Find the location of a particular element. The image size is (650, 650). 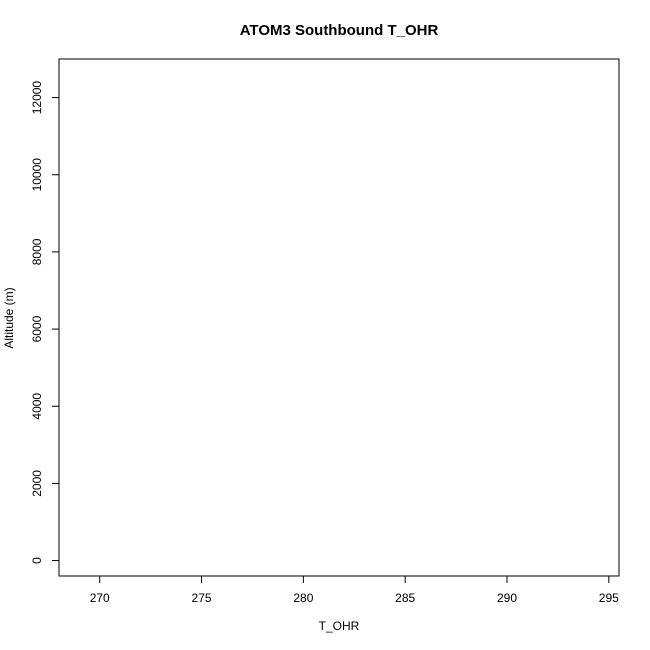

y-tick-label: 4000 is located at coordinates (37, 406).